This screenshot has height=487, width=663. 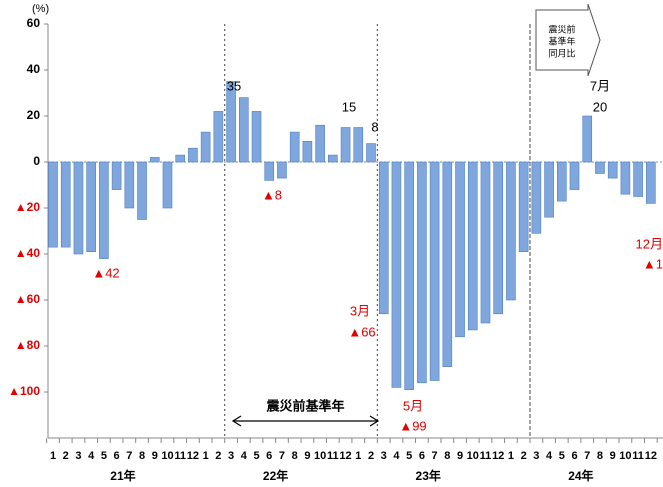 What do you see at coordinates (28, 345) in the screenshot?
I see `y-tick-label: ▲80` at bounding box center [28, 345].